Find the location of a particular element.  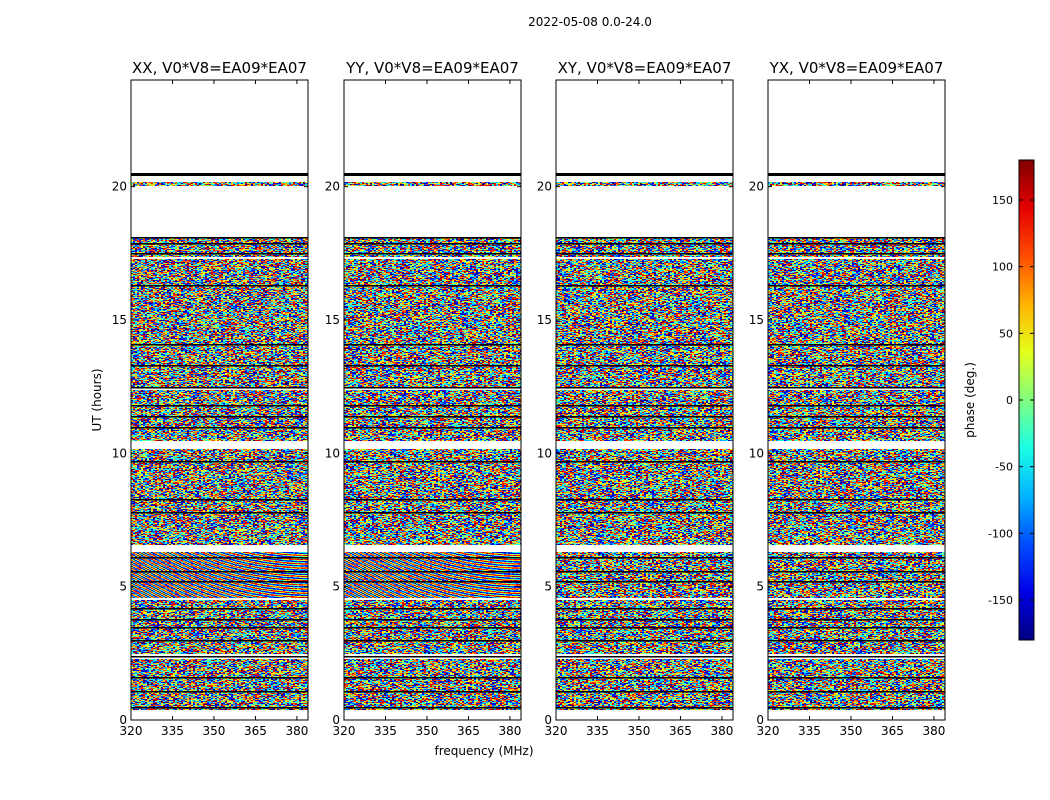

colorbar-tick-label: 150 is located at coordinates (1002, 200).